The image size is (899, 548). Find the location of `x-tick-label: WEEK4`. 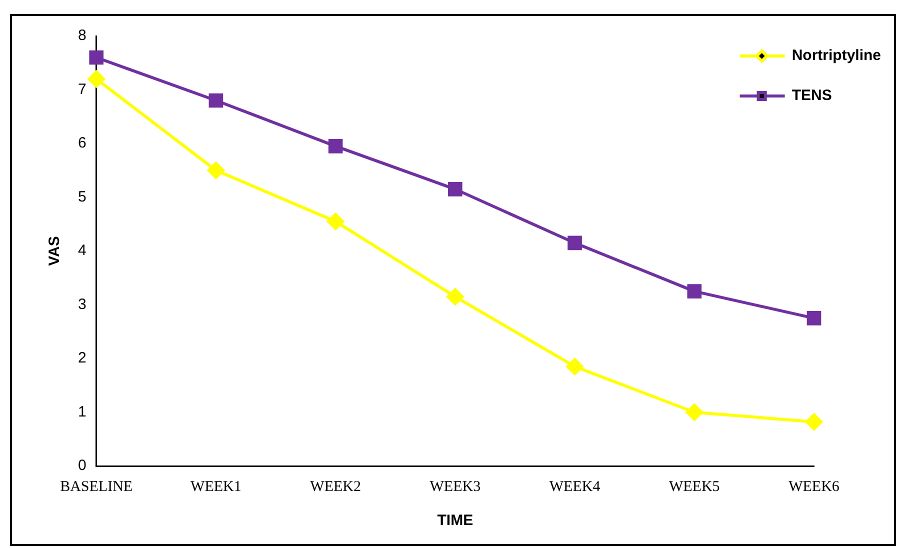

x-tick-label: WEEK4 is located at coordinates (575, 486).